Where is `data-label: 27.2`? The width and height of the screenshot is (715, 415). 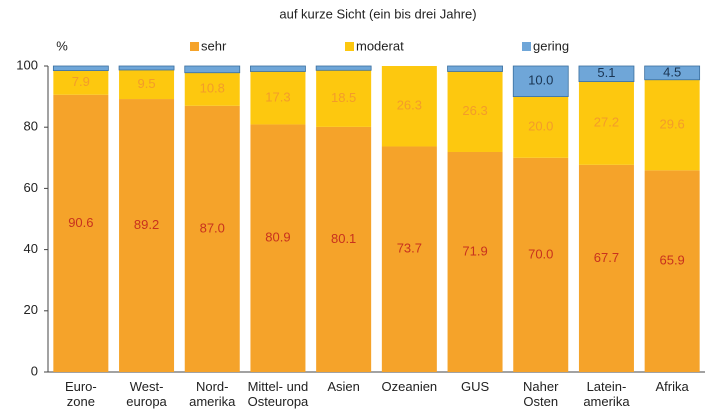
data-label: 27.2 is located at coordinates (606, 122).